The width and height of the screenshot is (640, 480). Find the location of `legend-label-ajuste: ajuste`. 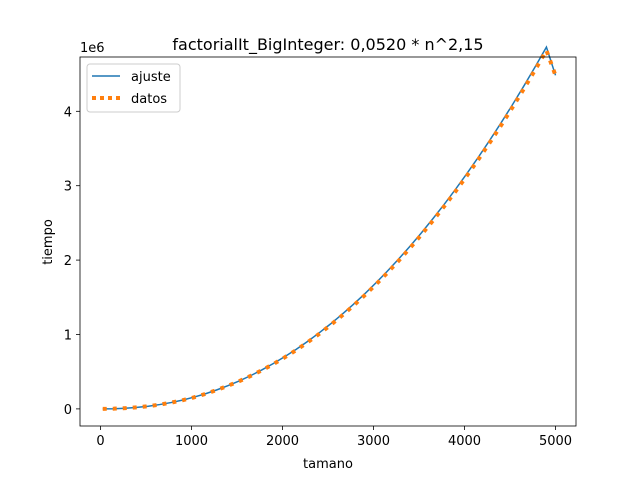

legend-label-ajuste: ajuste is located at coordinates (151, 77).